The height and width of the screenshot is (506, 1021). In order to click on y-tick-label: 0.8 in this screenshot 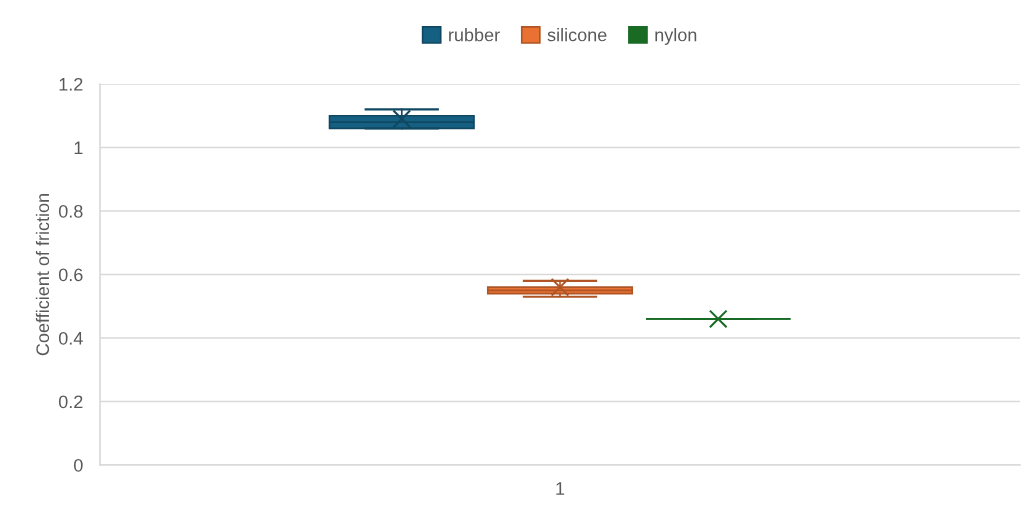, I will do `click(70, 211)`.